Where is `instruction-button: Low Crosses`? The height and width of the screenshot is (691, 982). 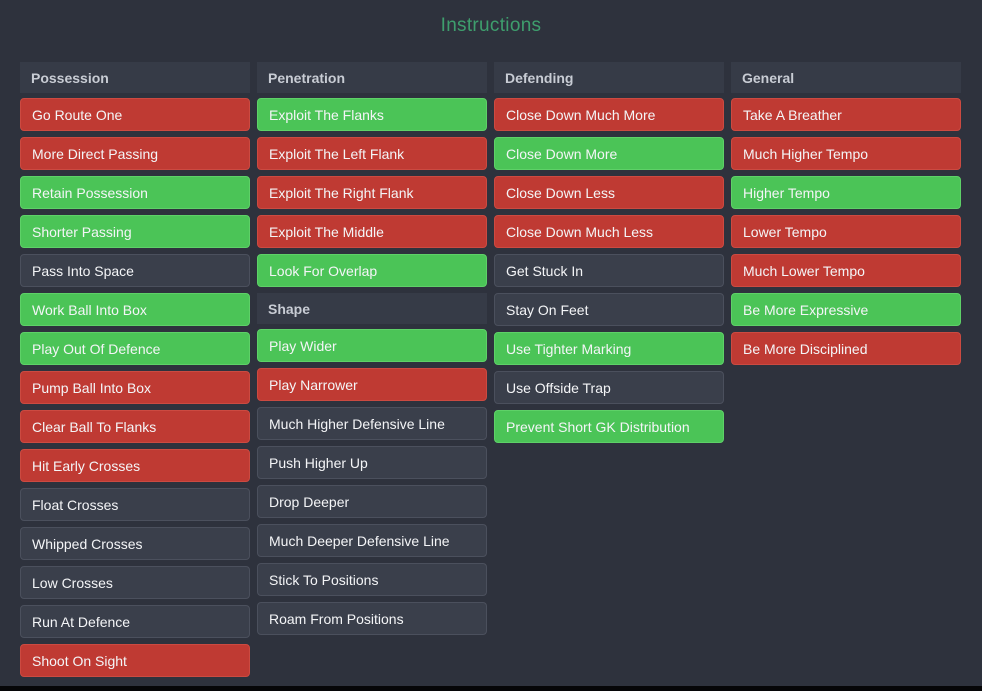
instruction-button: Low Crosses is located at coordinates (135, 582).